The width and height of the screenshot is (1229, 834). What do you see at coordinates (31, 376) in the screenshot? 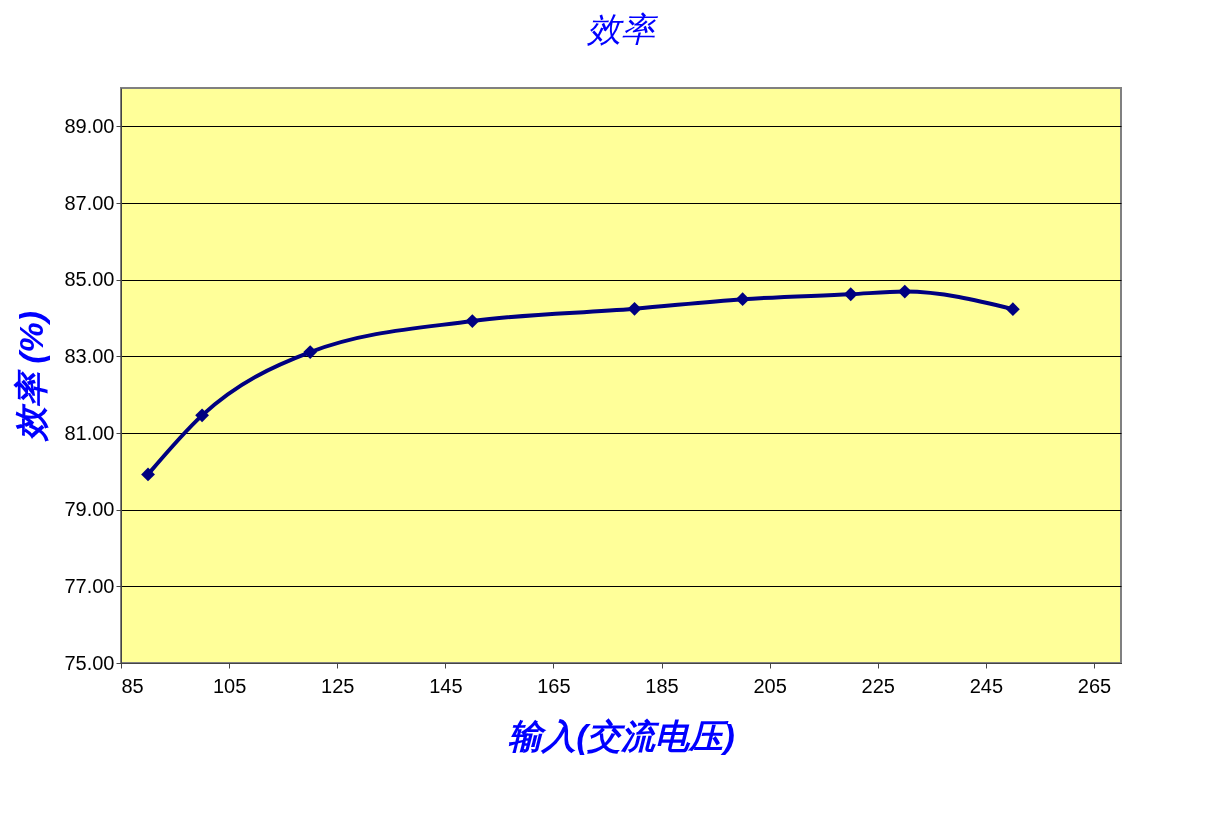
I see `y-axis-title: 效率 (%)` at bounding box center [31, 376].